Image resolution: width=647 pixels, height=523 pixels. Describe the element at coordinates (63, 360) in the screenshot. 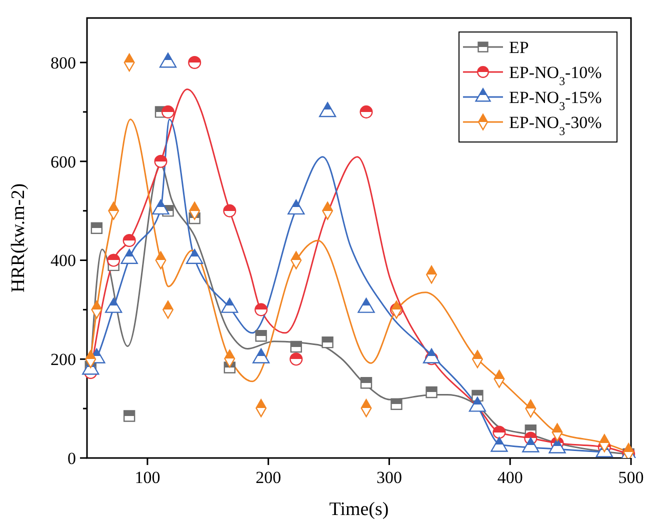

I see `y-tick-label: 200` at that location.